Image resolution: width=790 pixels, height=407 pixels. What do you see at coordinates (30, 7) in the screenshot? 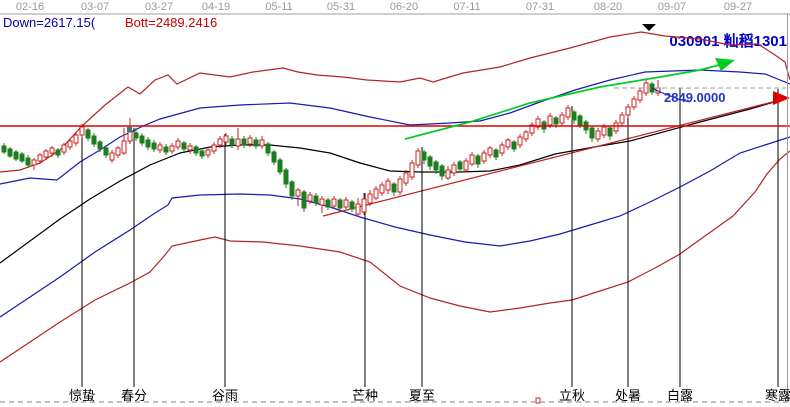
I see `date-label: 02-16` at bounding box center [30, 7].